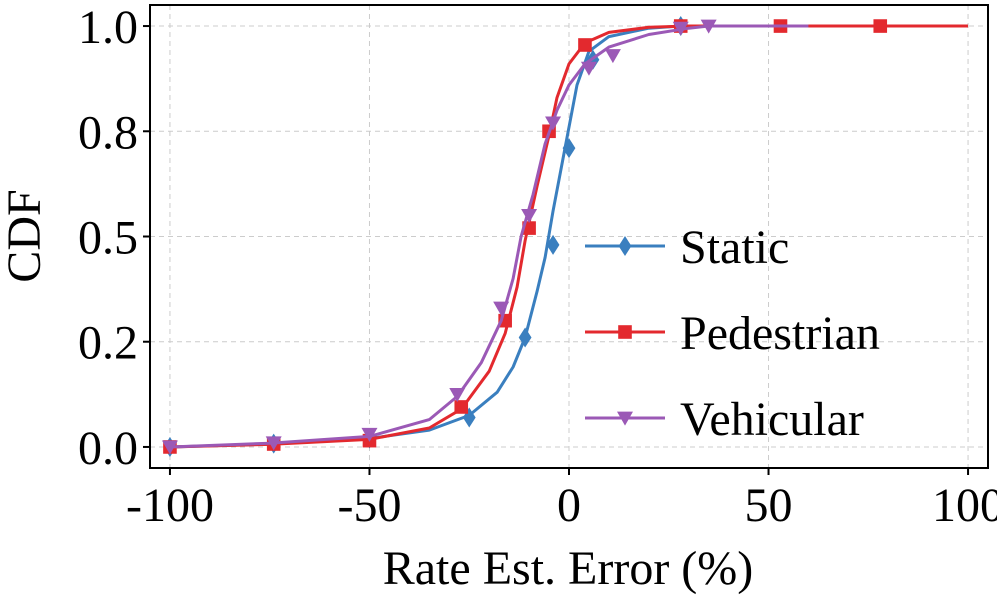 The width and height of the screenshot is (997, 596). I want to click on x-tick-label: -100, so click(170, 505).